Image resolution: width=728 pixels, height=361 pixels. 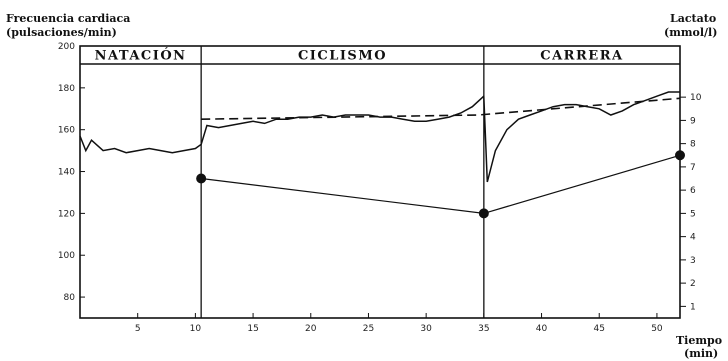 I want to click on segment-label: NATACIÓN, so click(x=141, y=55).